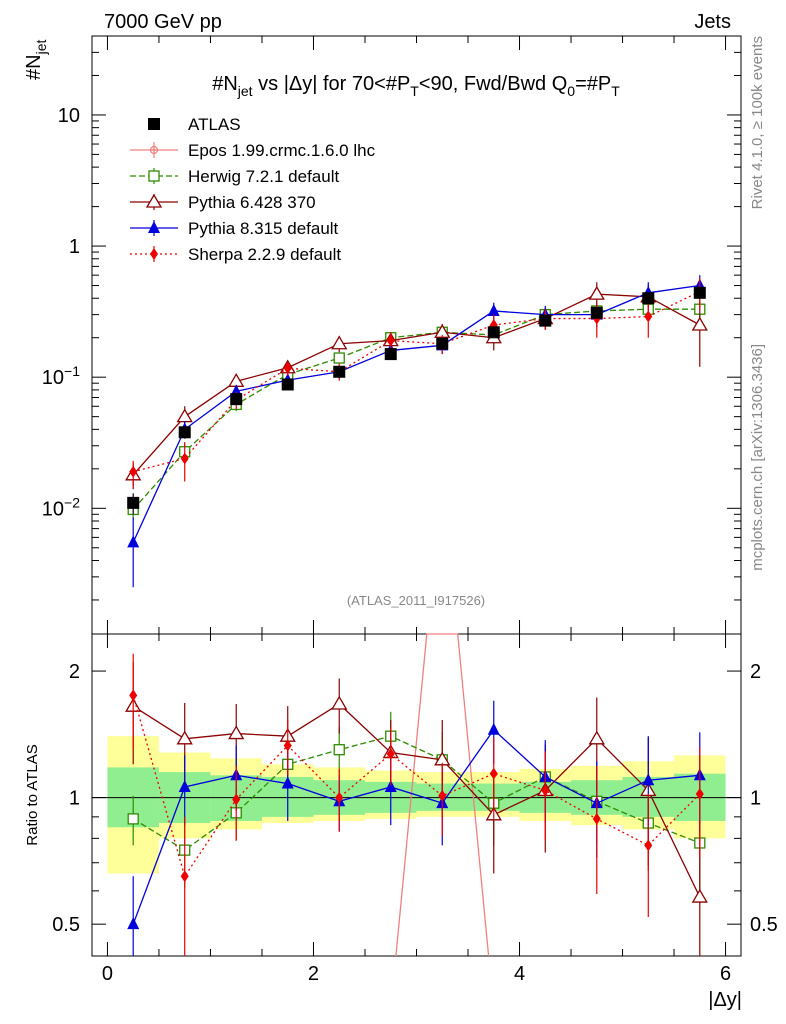 This screenshot has width=786, height=1024. What do you see at coordinates (519, 974) in the screenshot?
I see `x-tick-label: 4` at bounding box center [519, 974].